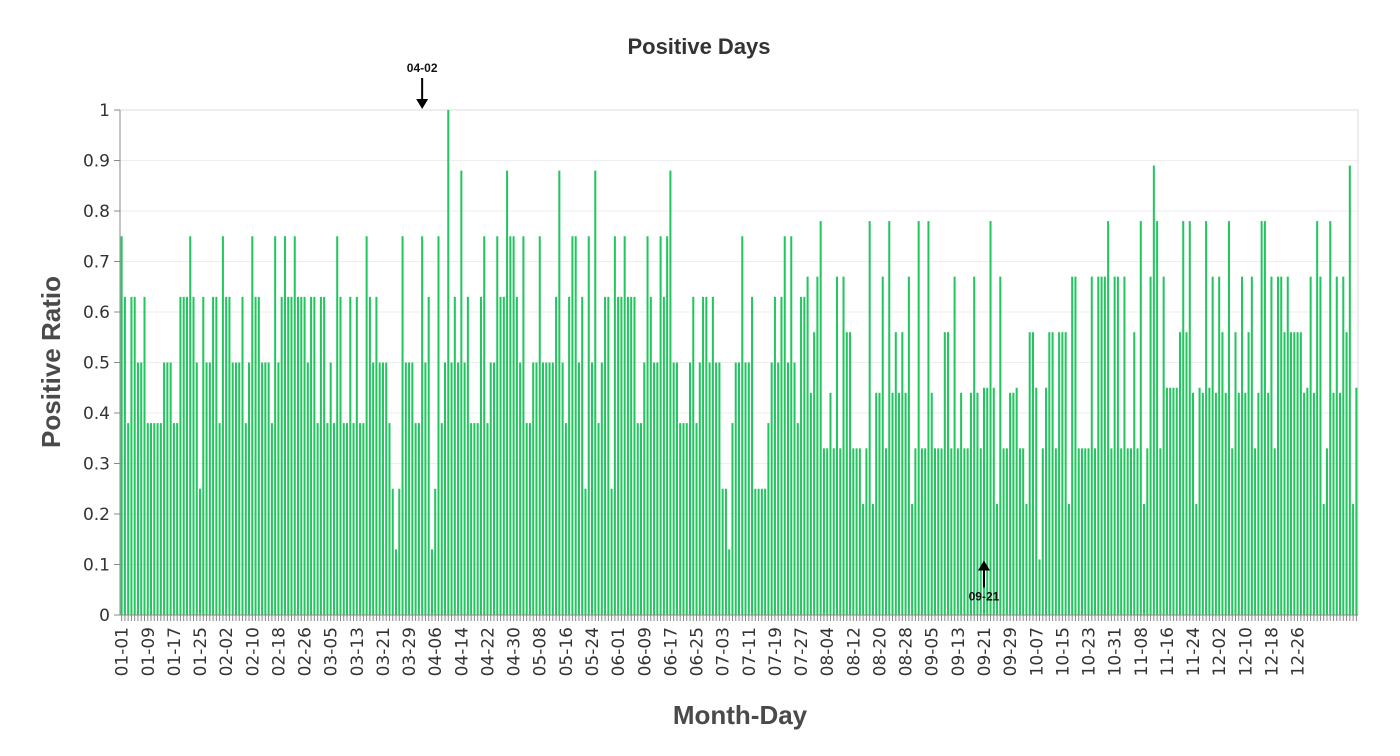 Image resolution: width=1400 pixels, height=756 pixels. What do you see at coordinates (422, 104) in the screenshot?
I see `annotation-arrow-head` at bounding box center [422, 104].